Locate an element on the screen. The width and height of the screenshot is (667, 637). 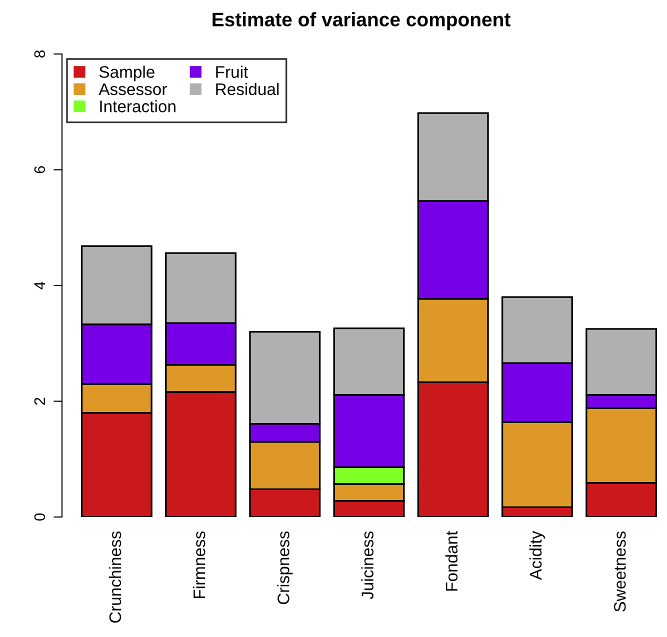
y-tick-label: 2 is located at coordinates (39, 401).